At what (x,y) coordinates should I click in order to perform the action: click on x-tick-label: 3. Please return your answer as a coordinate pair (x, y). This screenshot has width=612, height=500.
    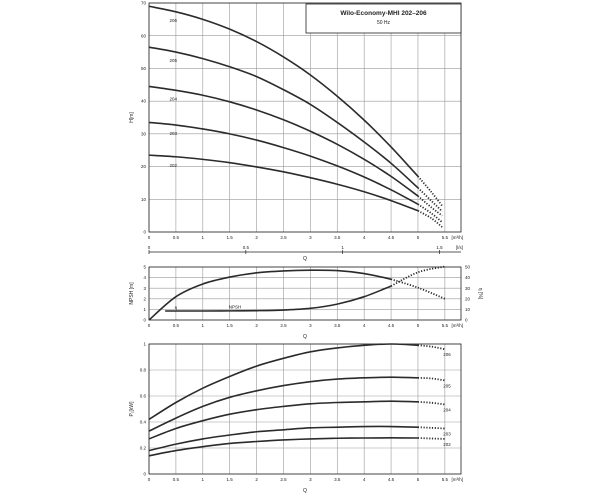
    Looking at the image, I should click on (310, 325).